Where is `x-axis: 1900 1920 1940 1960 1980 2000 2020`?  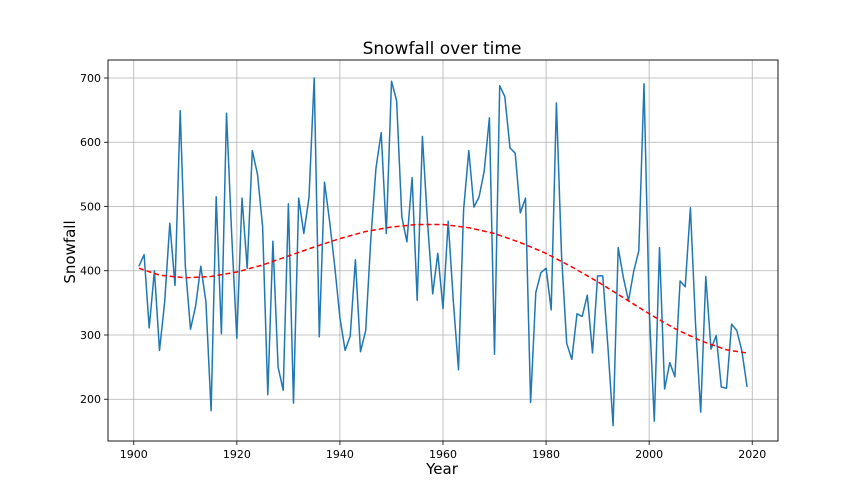
x-axis: 1900 1920 1940 1960 1980 2000 2020 is located at coordinates (443, 451).